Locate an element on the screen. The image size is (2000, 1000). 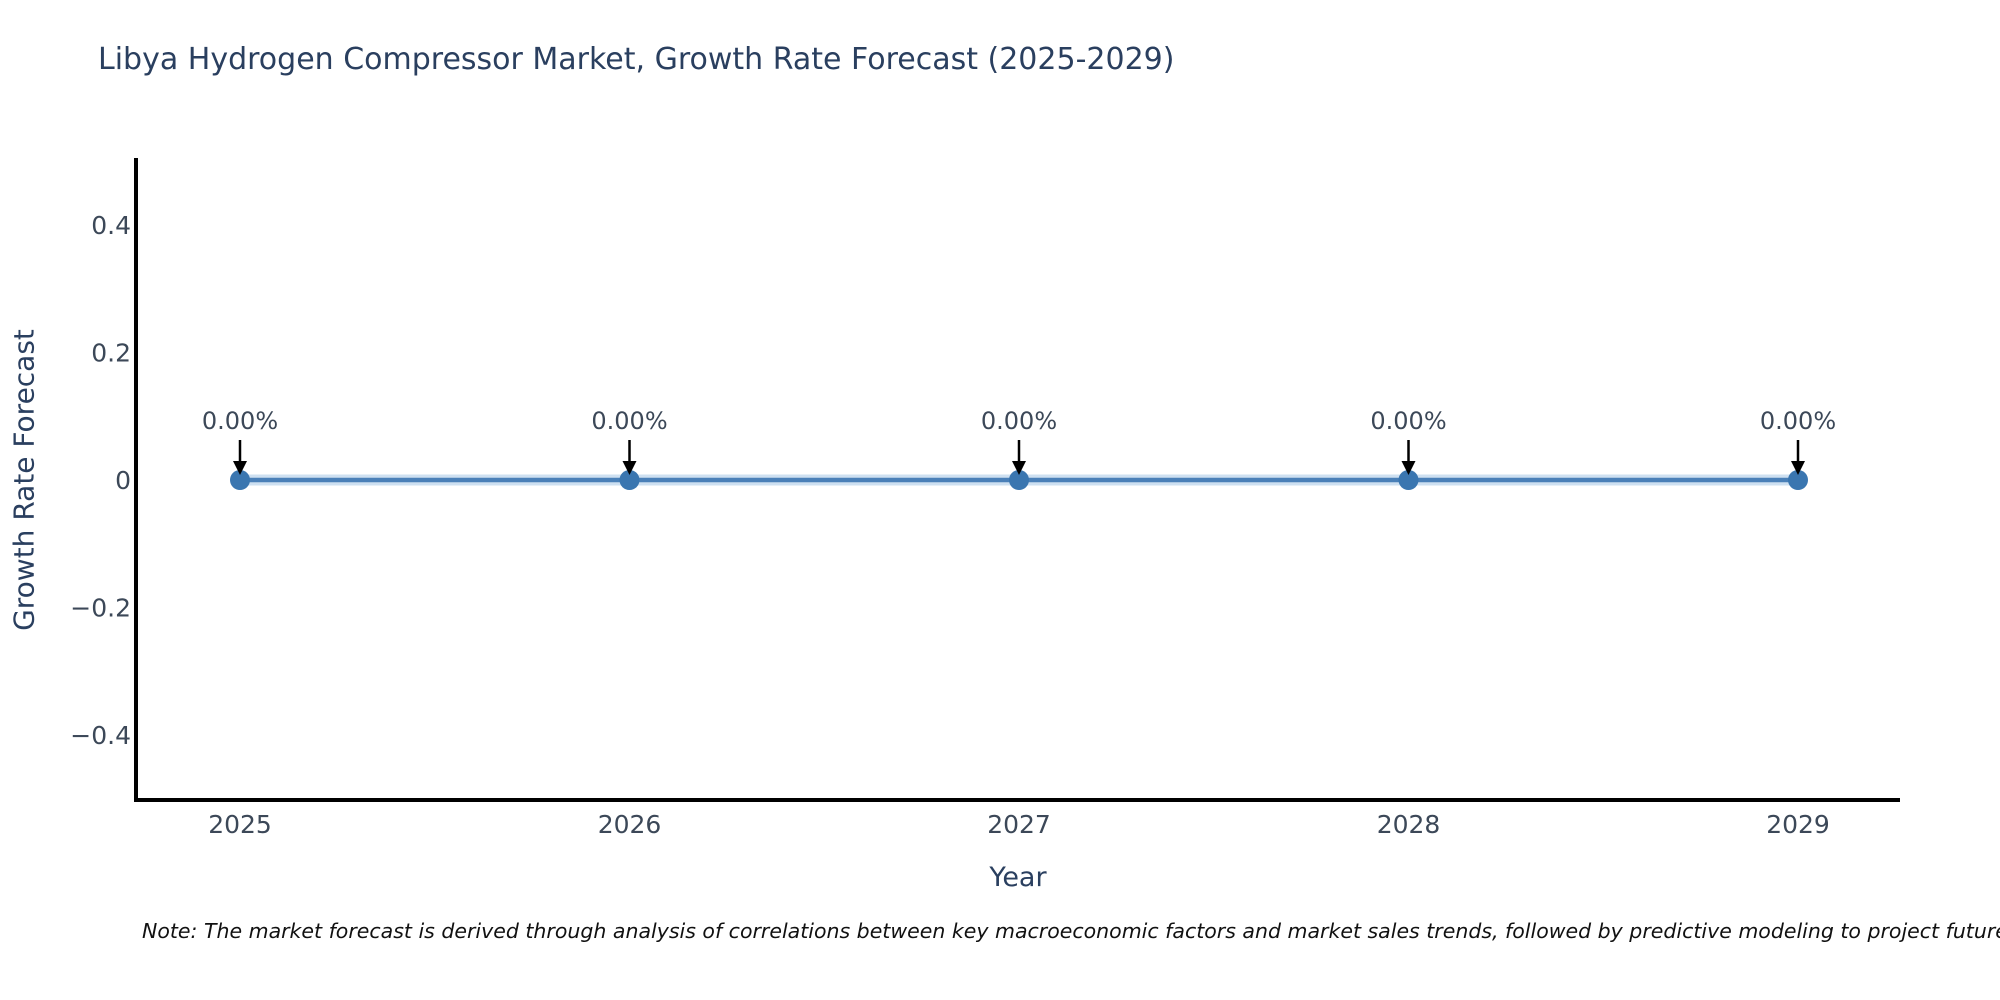
x-tick-label: 2026 is located at coordinates (630, 824).